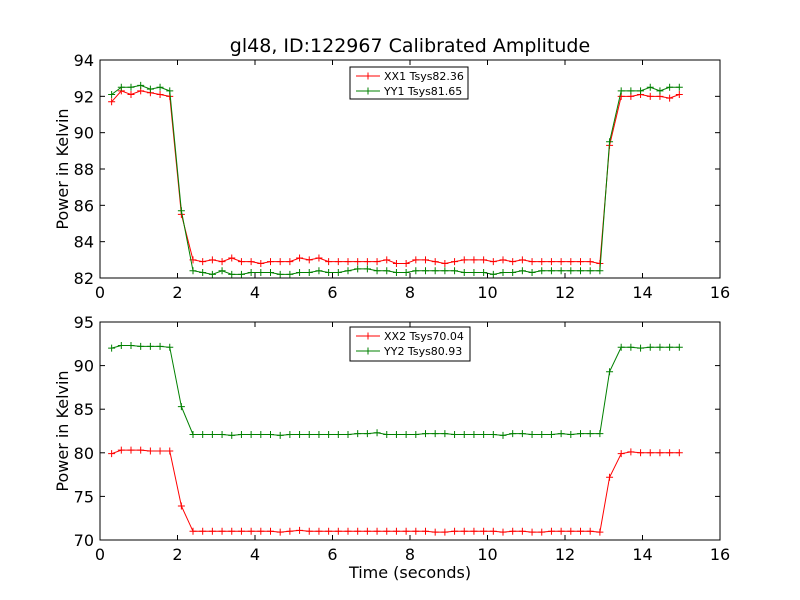 The height and width of the screenshot is (600, 800). Describe the element at coordinates (720, 554) in the screenshot. I see `x-tick-label: 16` at that location.